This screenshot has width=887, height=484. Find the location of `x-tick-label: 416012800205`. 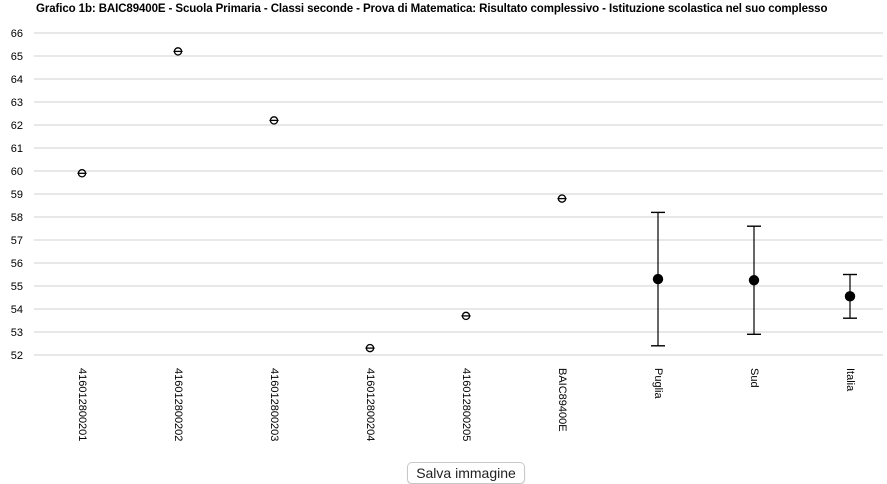

x-tick-label: 416012800205 is located at coordinates (466, 404).